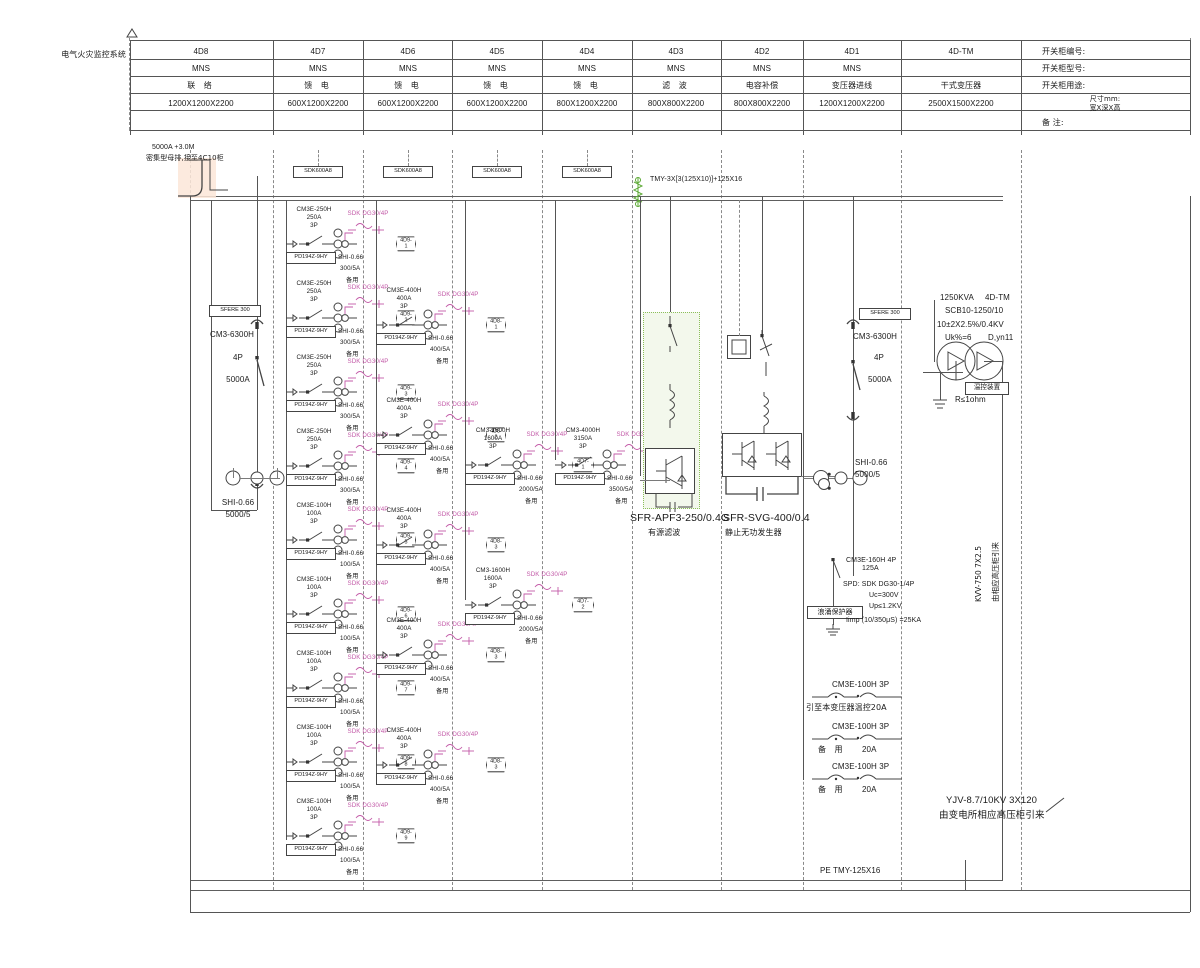 This screenshot has height=968, width=1200. What do you see at coordinates (408, 85) in the screenshot?
I see `cabinet-use-4d6: 馈 电` at bounding box center [408, 85].